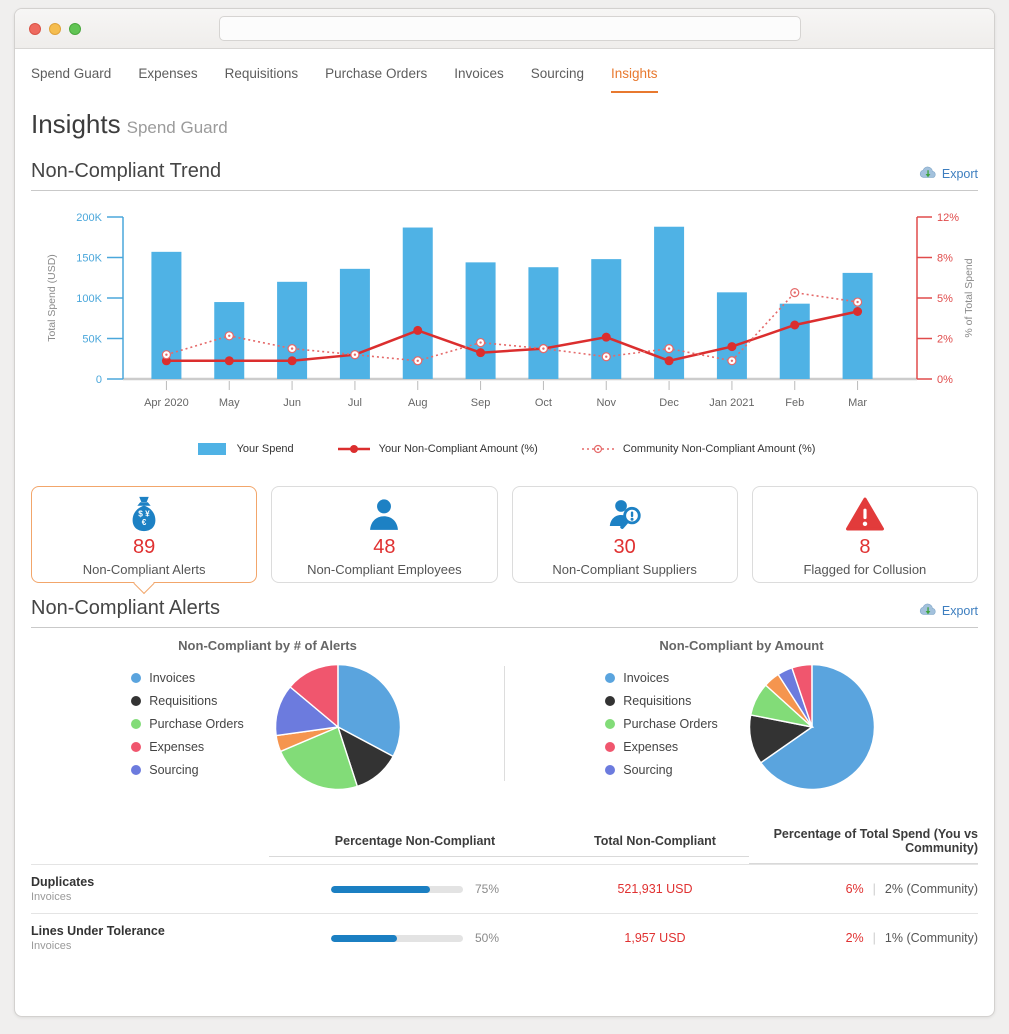 This screenshot has height=1034, width=1009. Describe the element at coordinates (948, 611) in the screenshot. I see `alerts-export-button: Export` at that location.